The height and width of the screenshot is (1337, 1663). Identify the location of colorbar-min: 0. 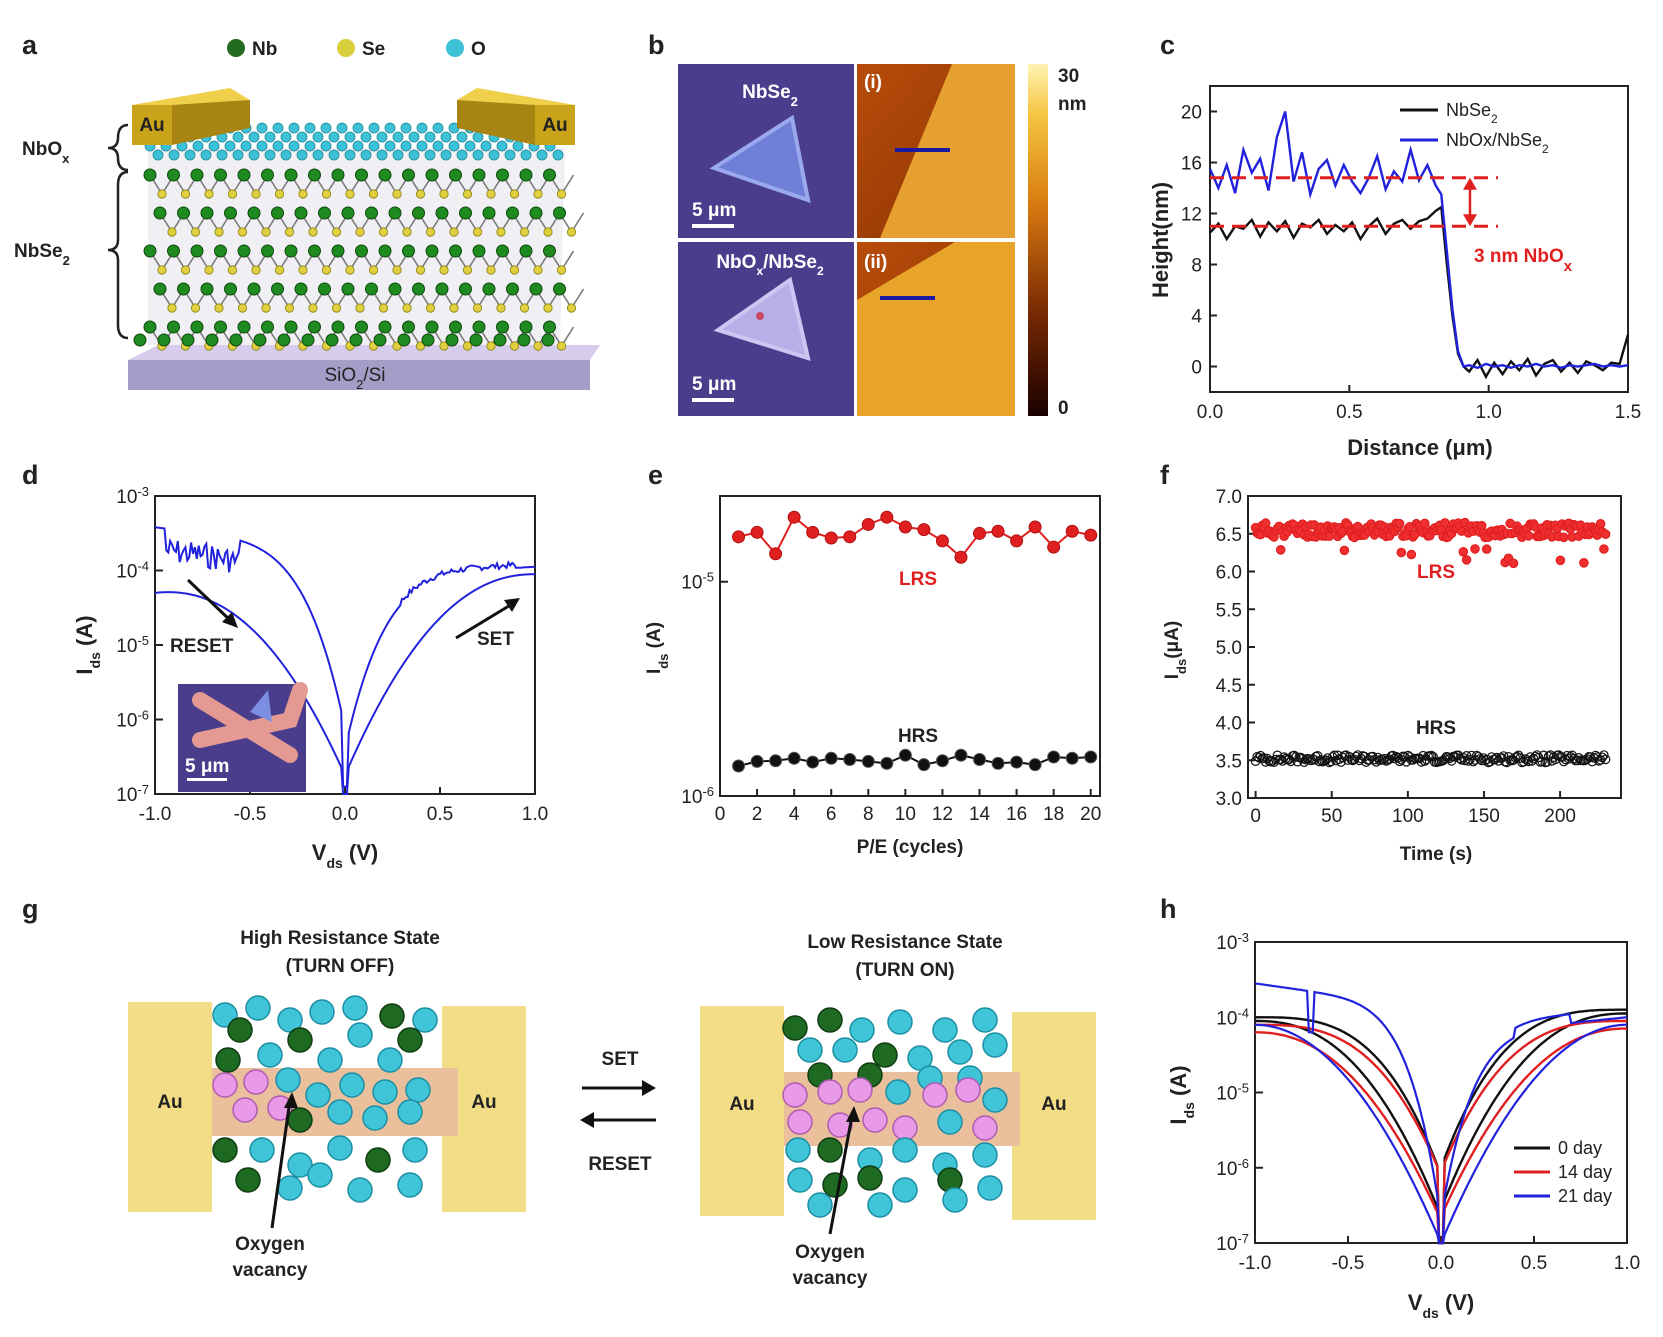
(1063, 408).